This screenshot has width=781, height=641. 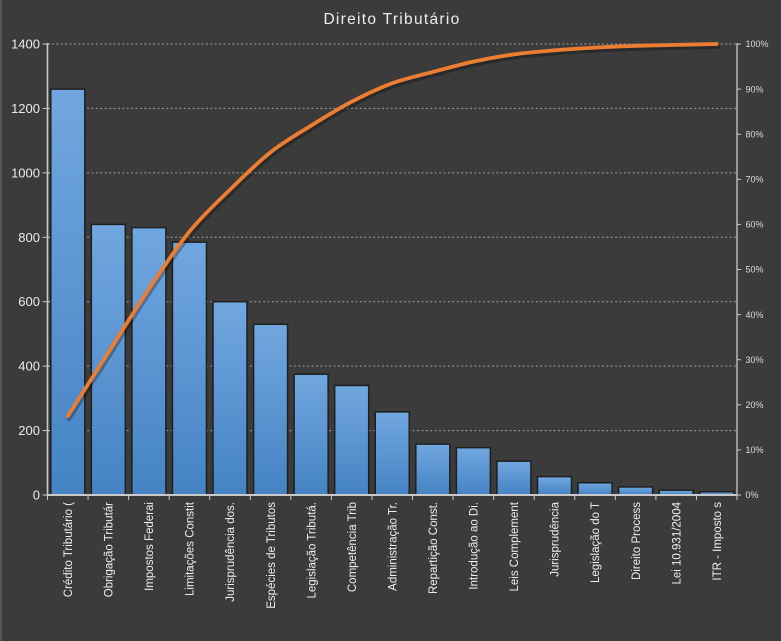 What do you see at coordinates (757, 44) in the screenshot?
I see `y-right-tick-label: 100%` at bounding box center [757, 44].